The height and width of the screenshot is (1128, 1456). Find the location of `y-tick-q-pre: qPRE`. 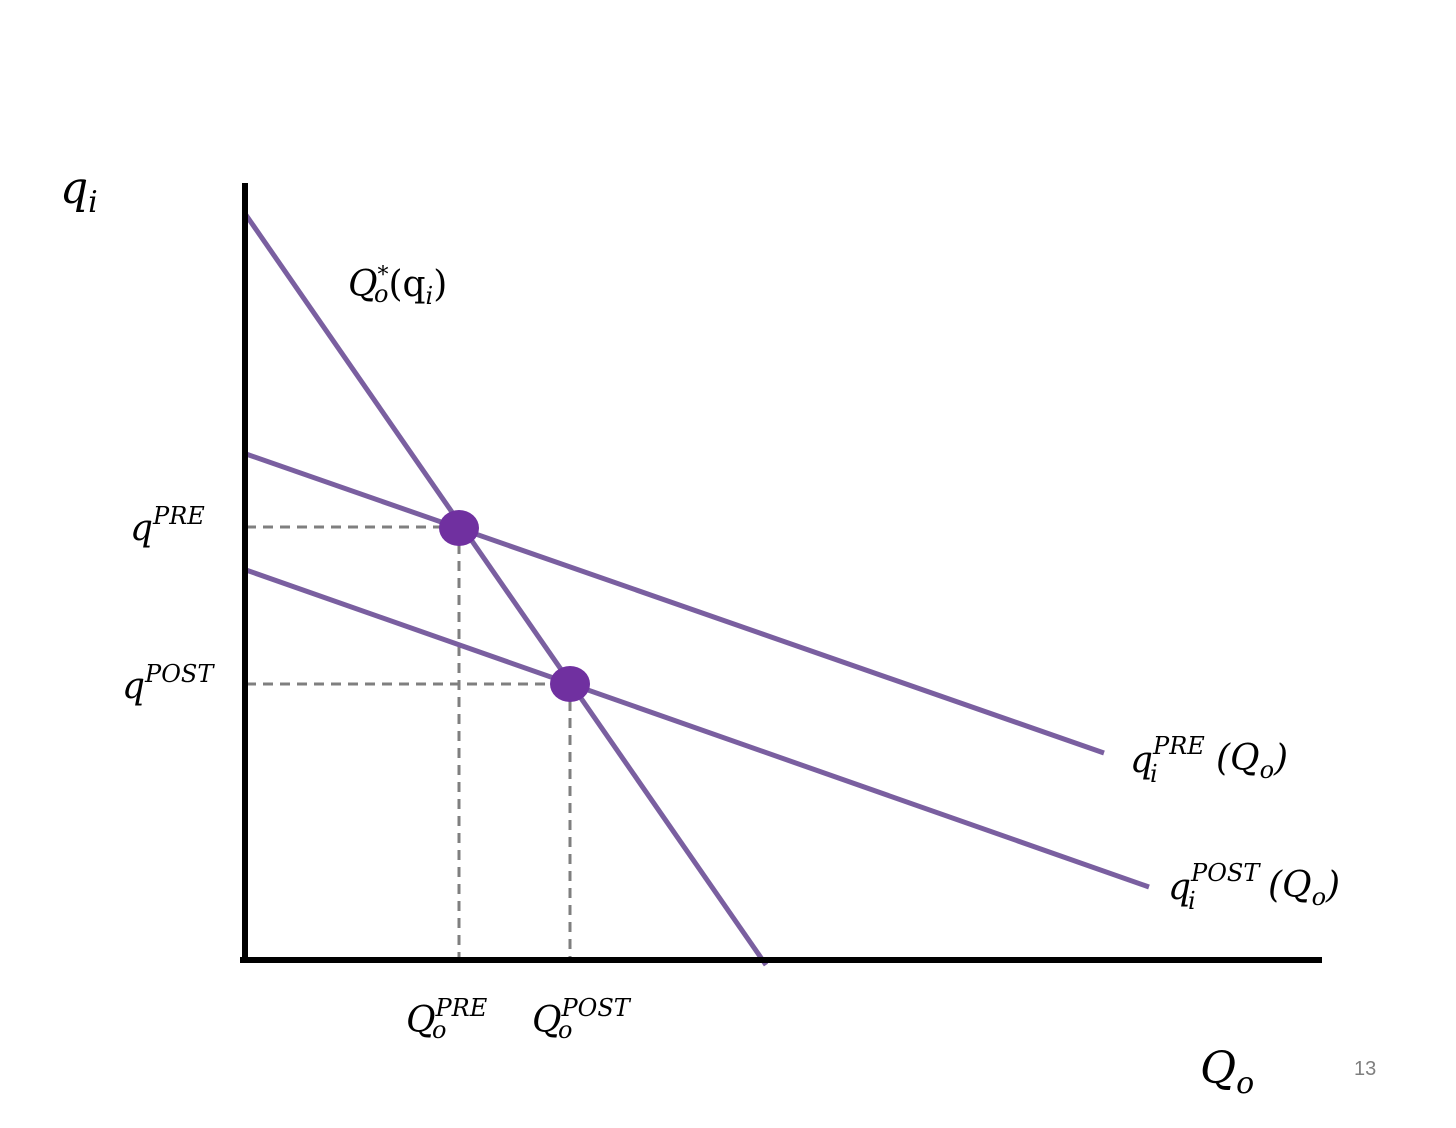

y-tick-q-pre: qPRE is located at coordinates (167, 525).